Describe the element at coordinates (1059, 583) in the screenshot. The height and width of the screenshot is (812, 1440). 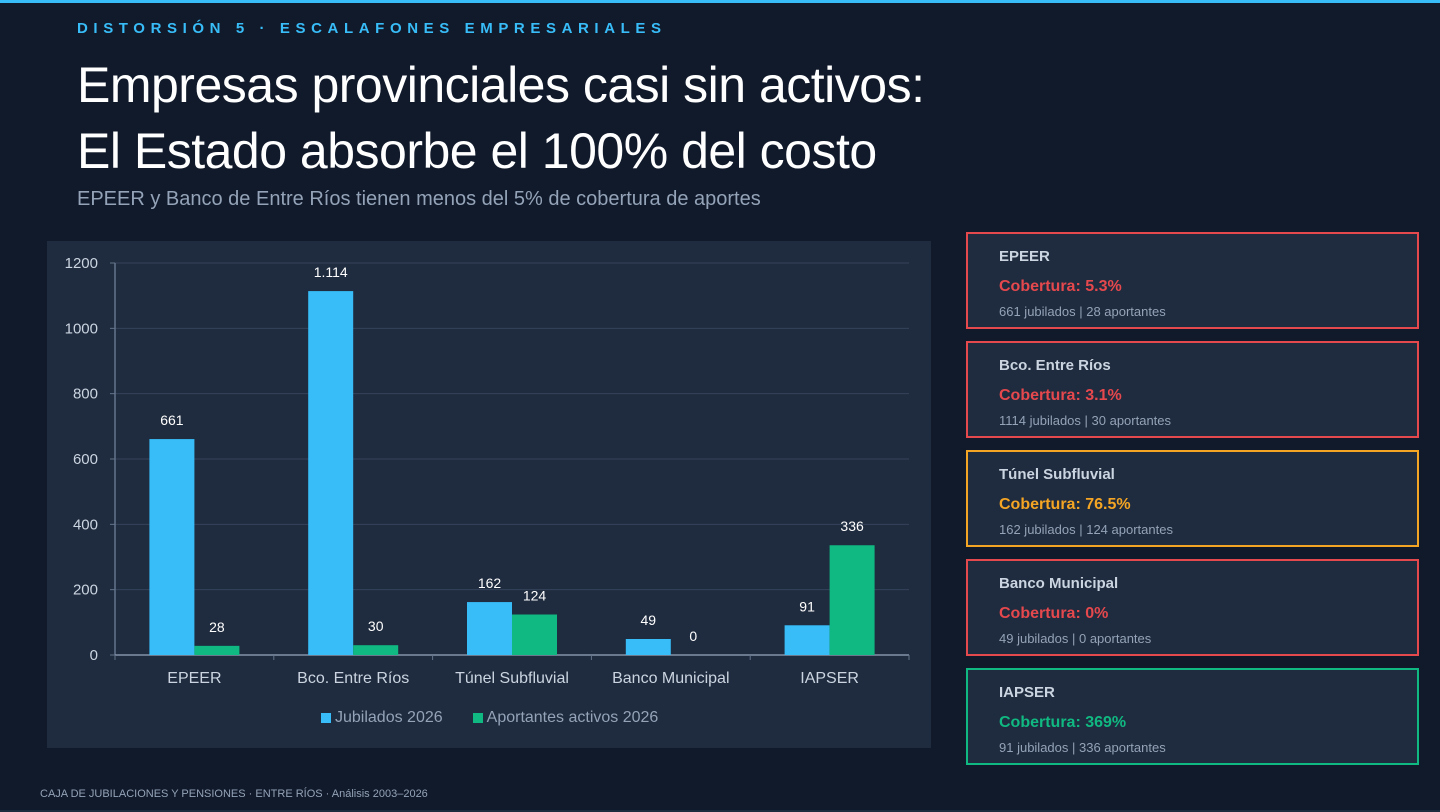
I see `card-company-name: Banco Municipal` at that location.